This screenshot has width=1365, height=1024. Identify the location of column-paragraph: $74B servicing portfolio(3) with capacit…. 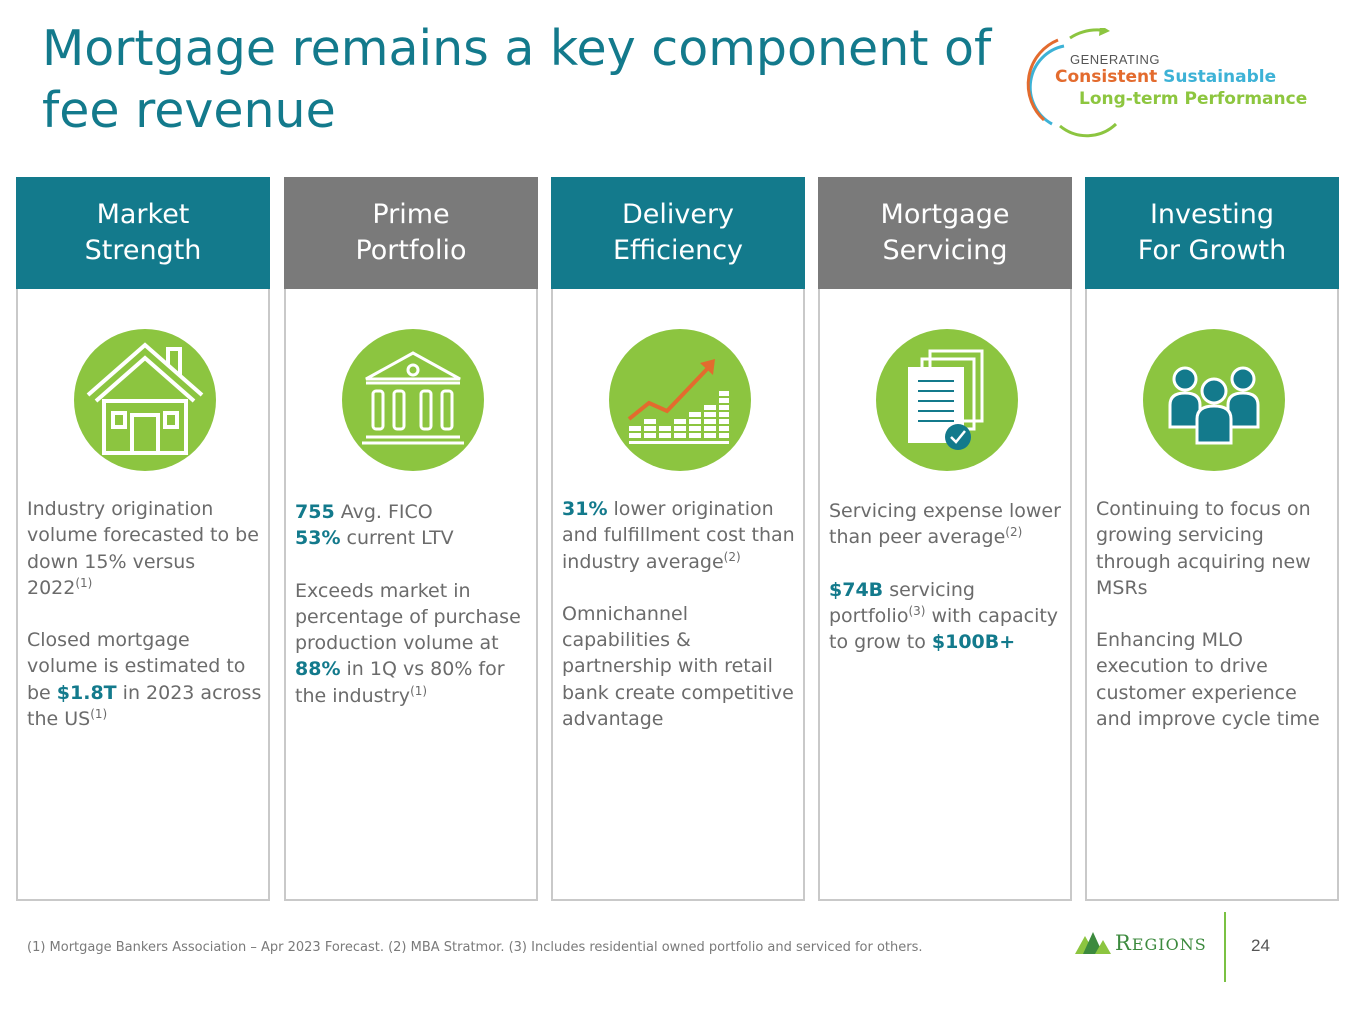
(946, 616).